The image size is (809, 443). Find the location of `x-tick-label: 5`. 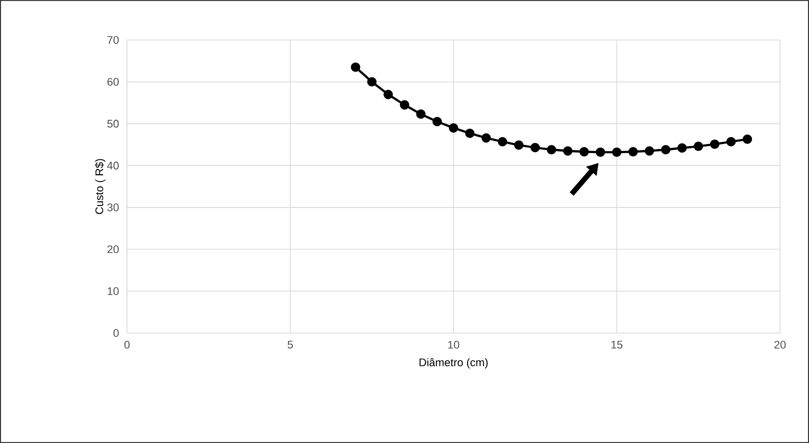

x-tick-label: 5 is located at coordinates (290, 344).